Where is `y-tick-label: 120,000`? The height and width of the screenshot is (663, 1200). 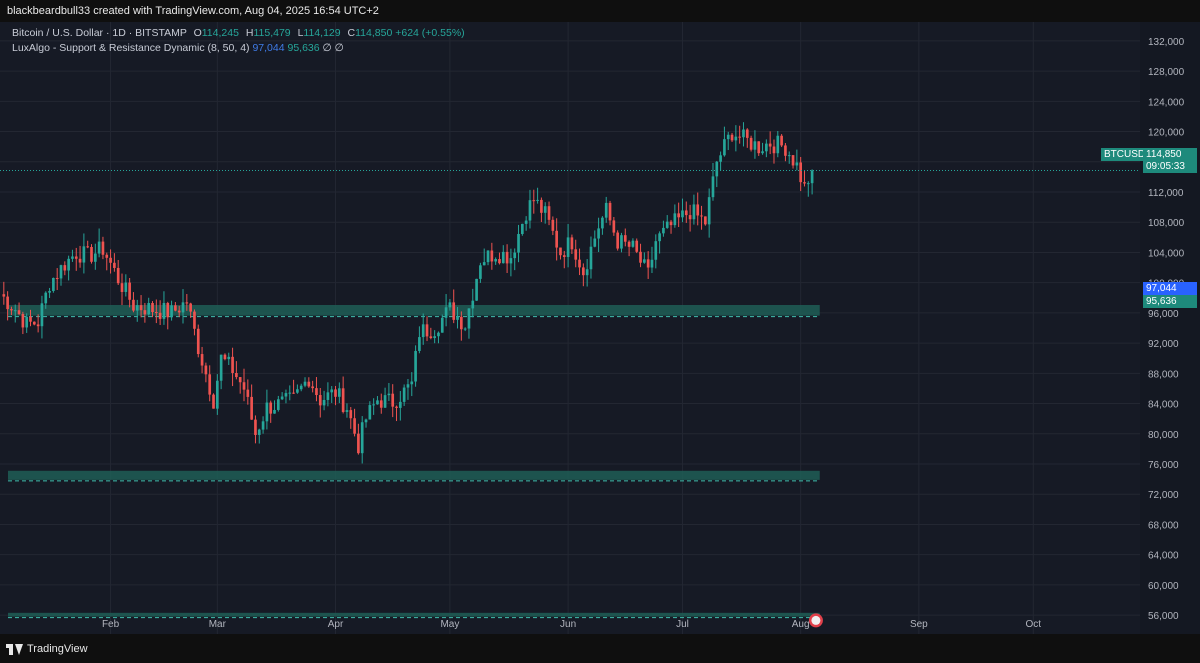 y-tick-label: 120,000 is located at coordinates (1166, 133).